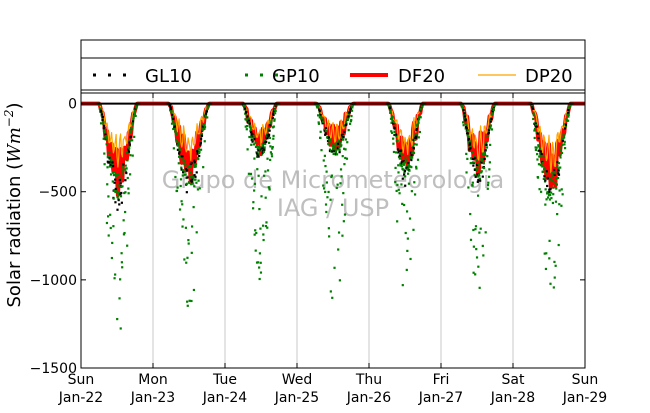 The image size is (650, 413). I want to click on x-tick-label-day: Sat, so click(513, 380).